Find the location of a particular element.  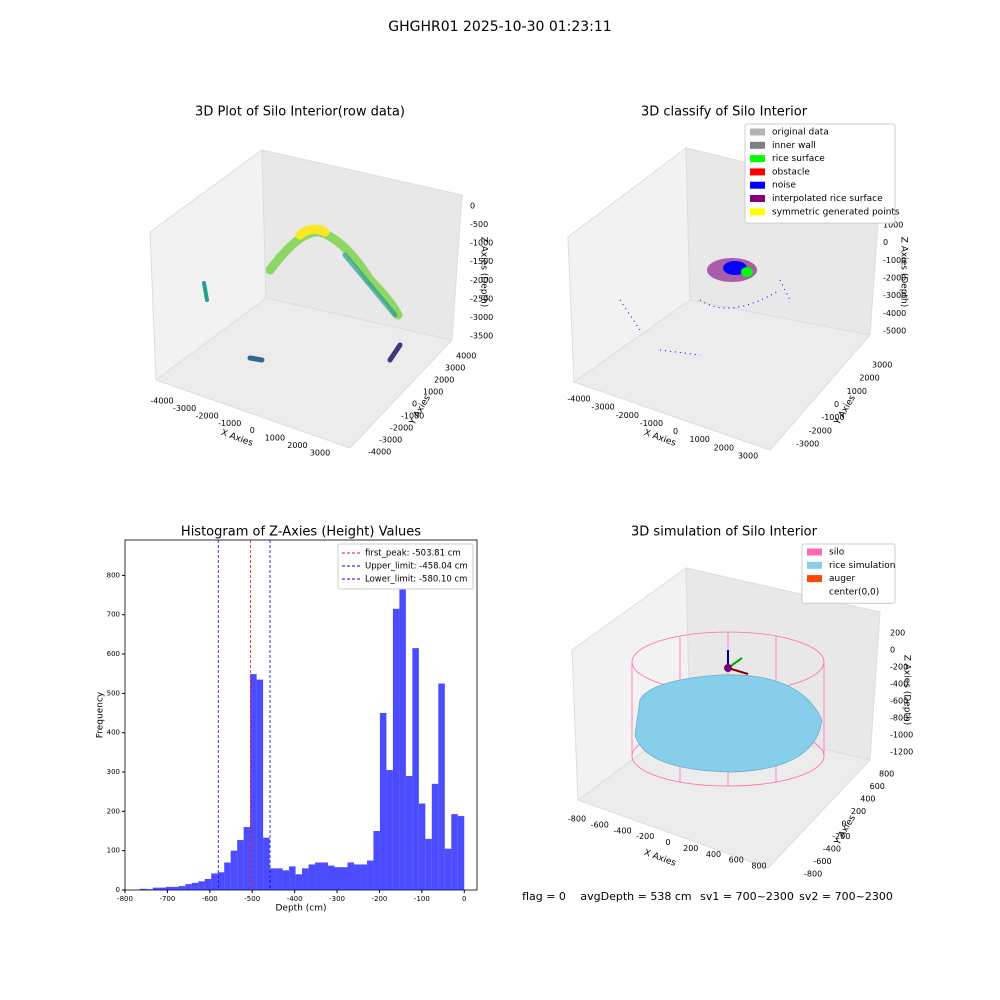

x-tick-label: 200 is located at coordinates (690, 848).